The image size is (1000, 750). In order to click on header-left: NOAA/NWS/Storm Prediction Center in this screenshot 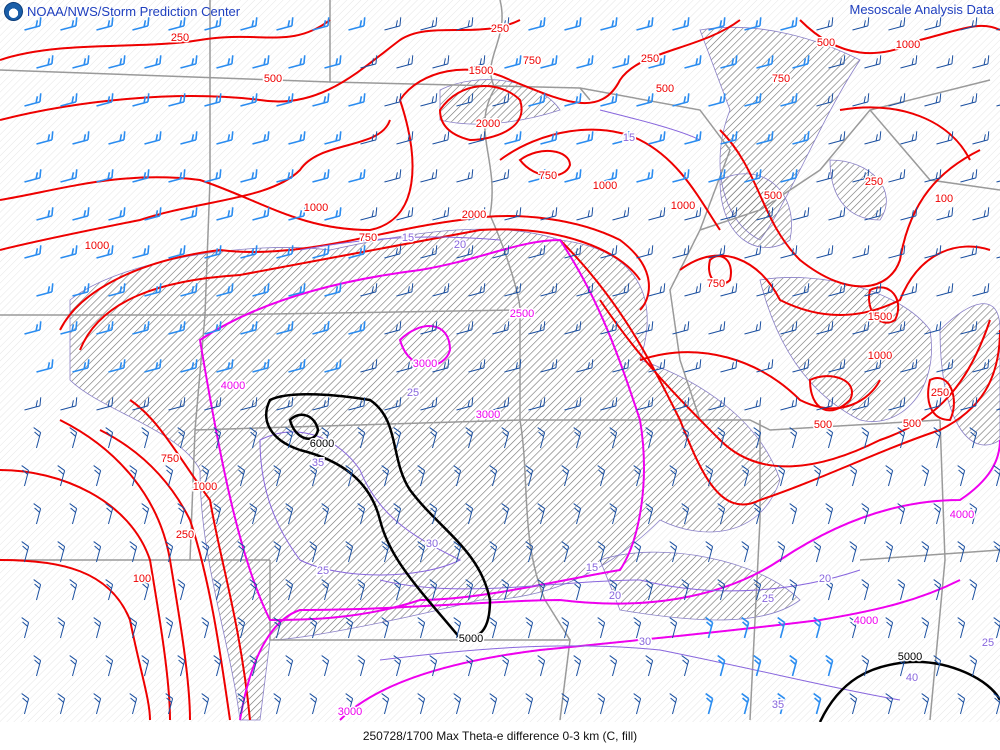, I will do `click(122, 11)`.